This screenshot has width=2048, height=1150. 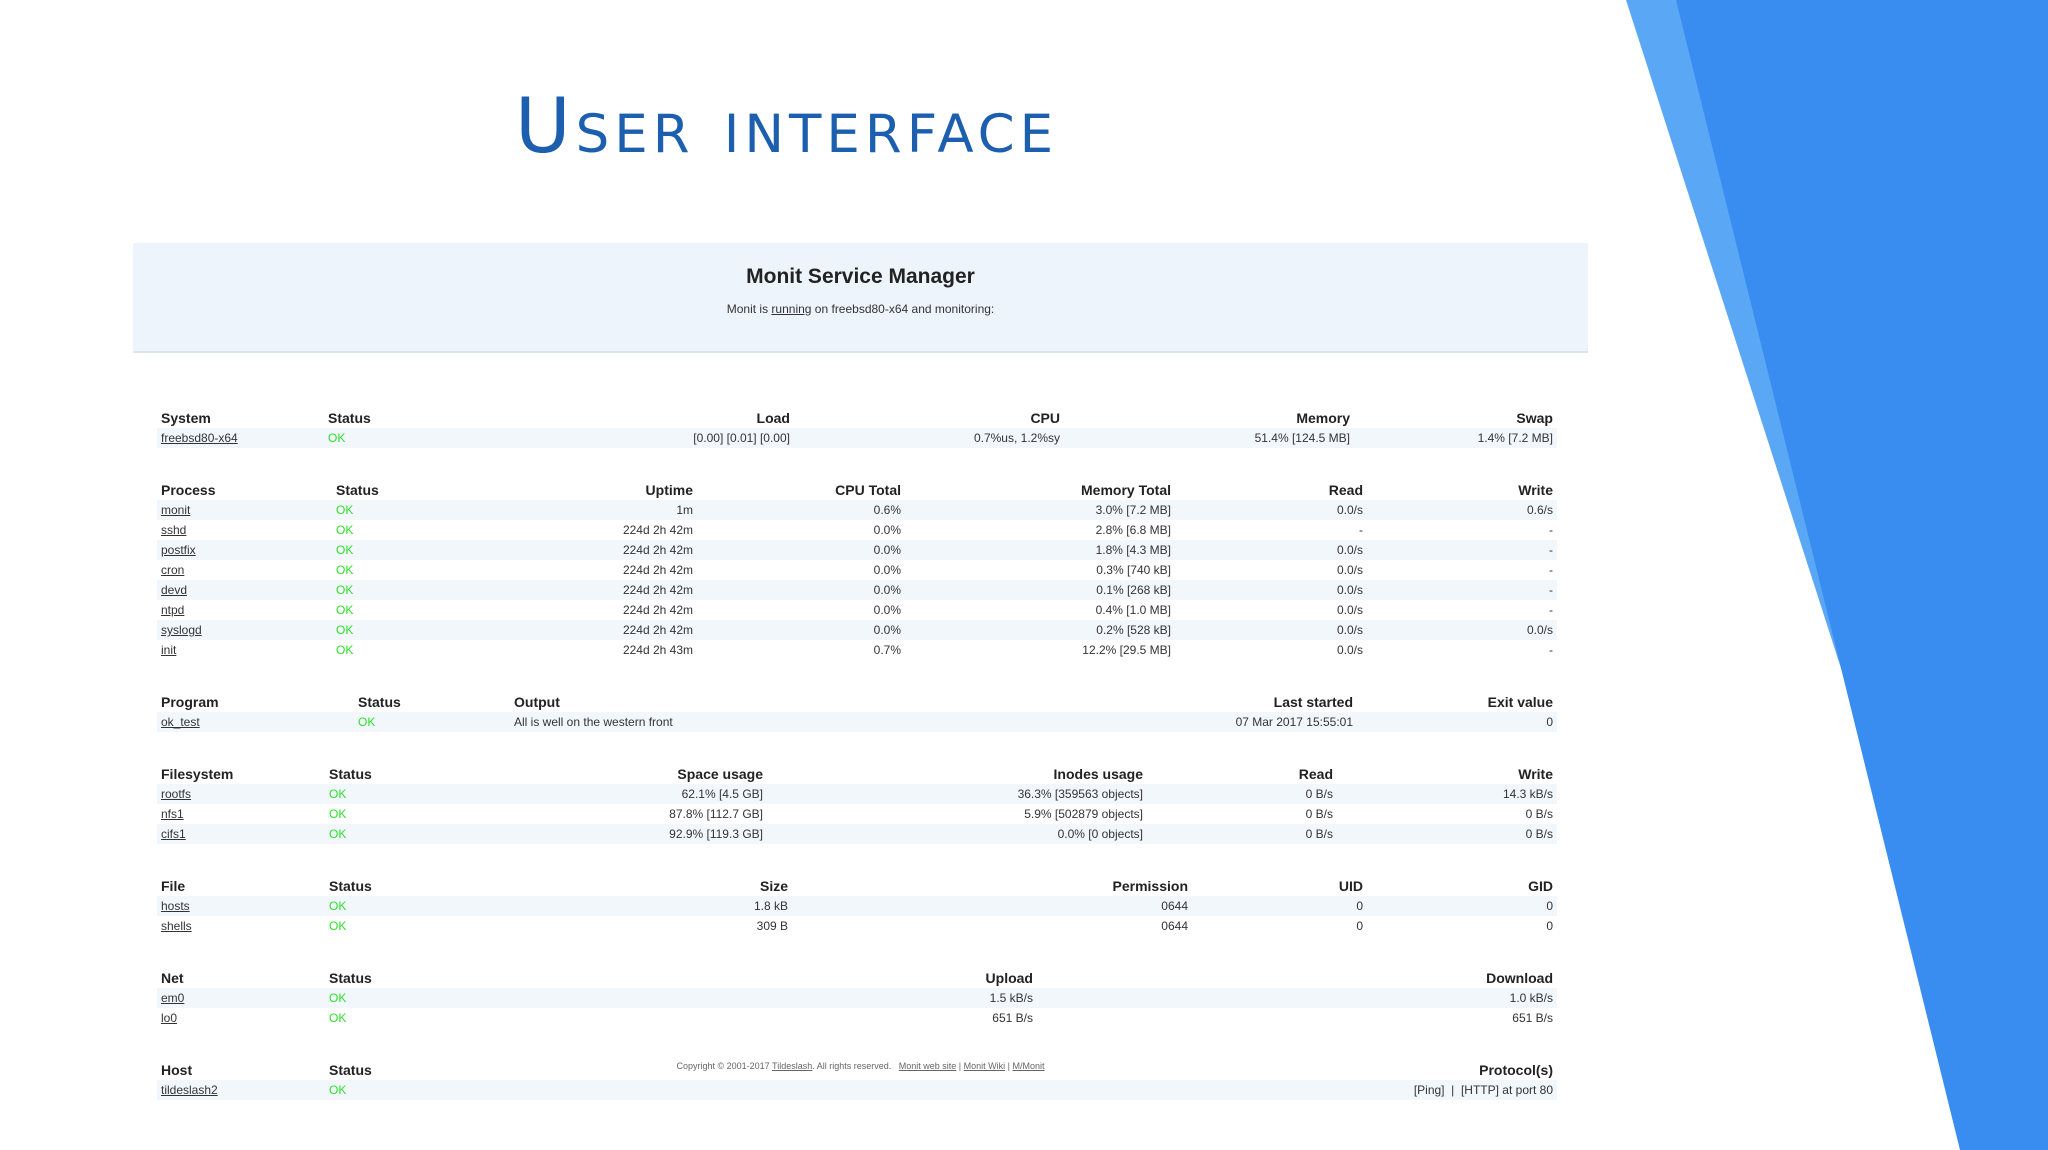 What do you see at coordinates (723, 1066) in the screenshot?
I see `copyright-text: Copyright © 2001-2017` at bounding box center [723, 1066].